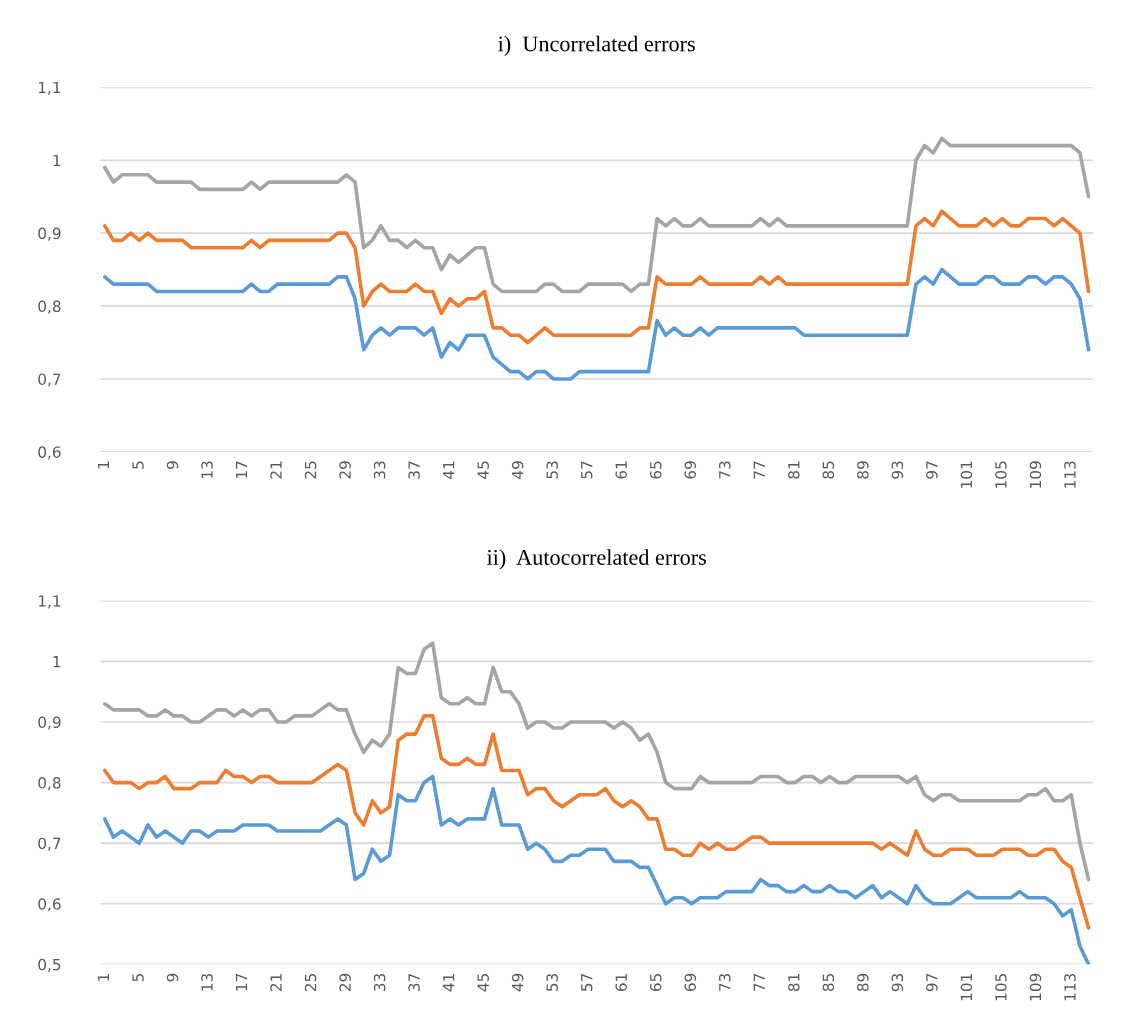 This screenshot has width=1129, height=1027. Describe the element at coordinates (597, 559) in the screenshot. I see `chart-title: ii) Autocorrelated errors` at that location.